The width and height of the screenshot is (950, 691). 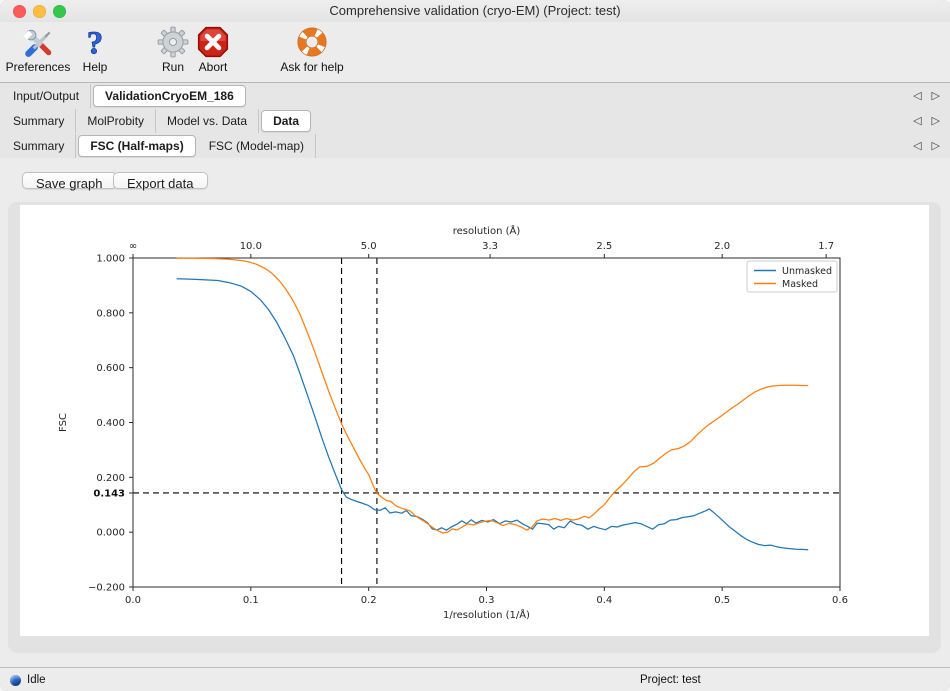 I want to click on tab-data-summary: Summary, so click(x=39, y=145).